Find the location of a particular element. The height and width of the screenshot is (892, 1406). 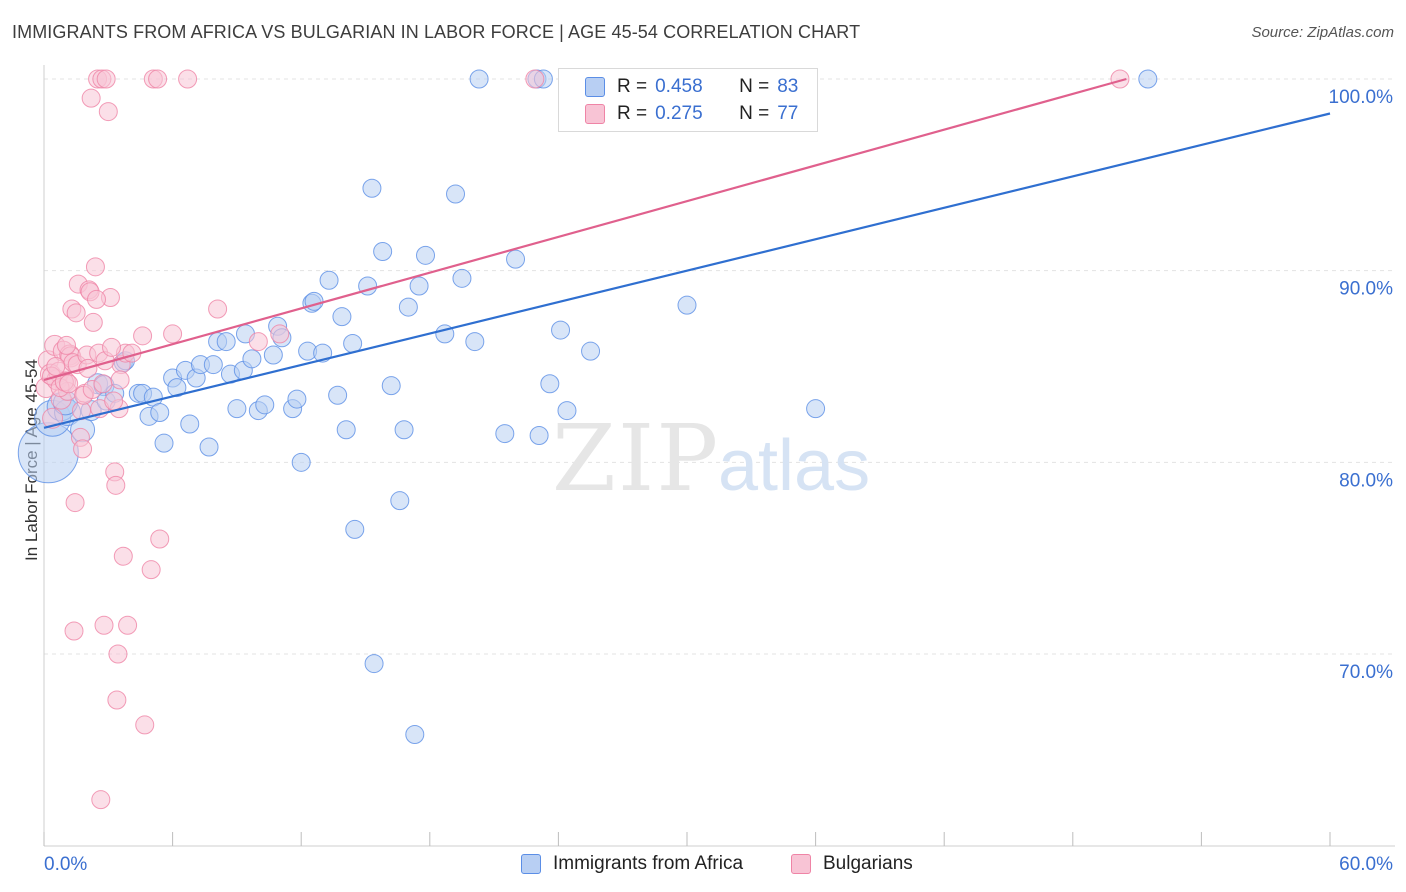

y-tick-label: 70.0% is located at coordinates (1366, 672).